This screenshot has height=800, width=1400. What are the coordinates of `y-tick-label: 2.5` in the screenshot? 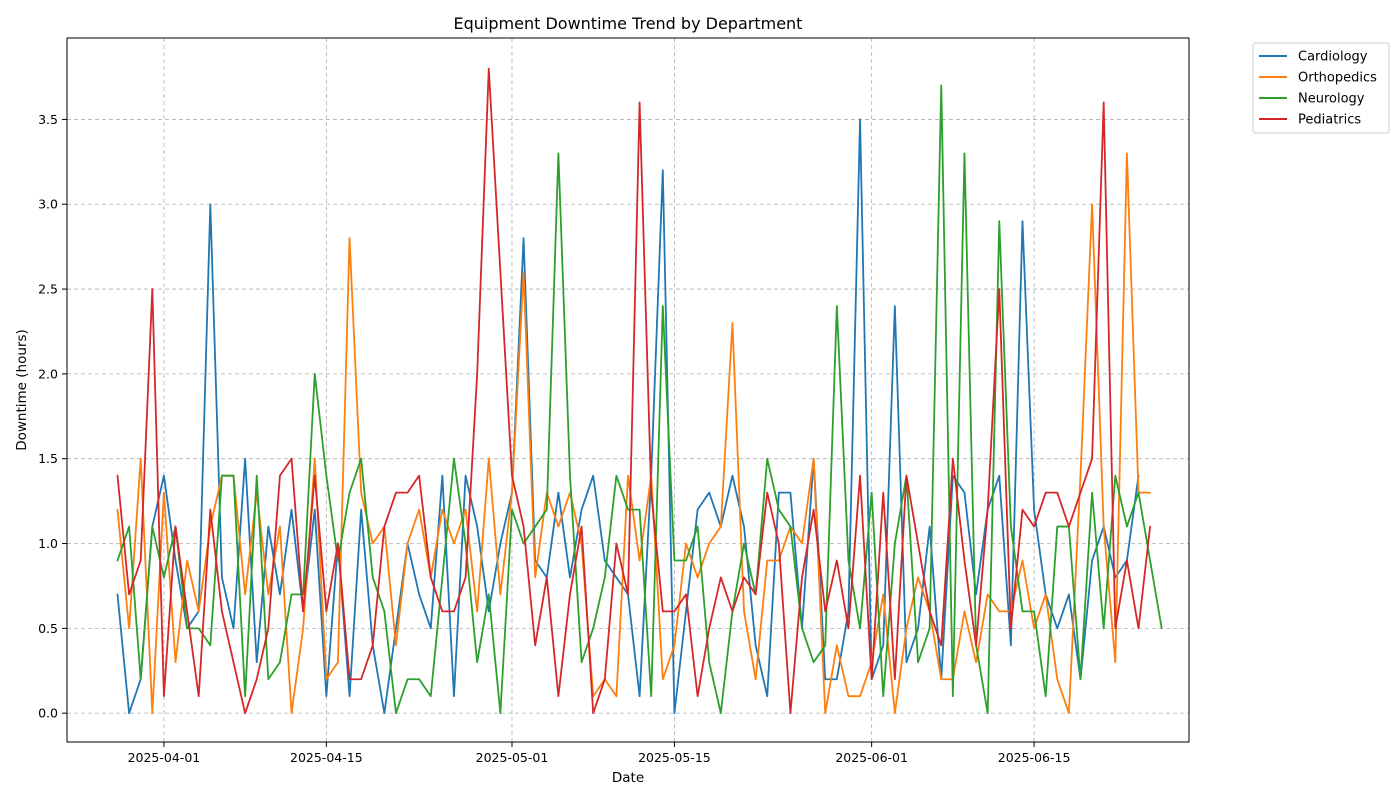 It's located at (48, 289).